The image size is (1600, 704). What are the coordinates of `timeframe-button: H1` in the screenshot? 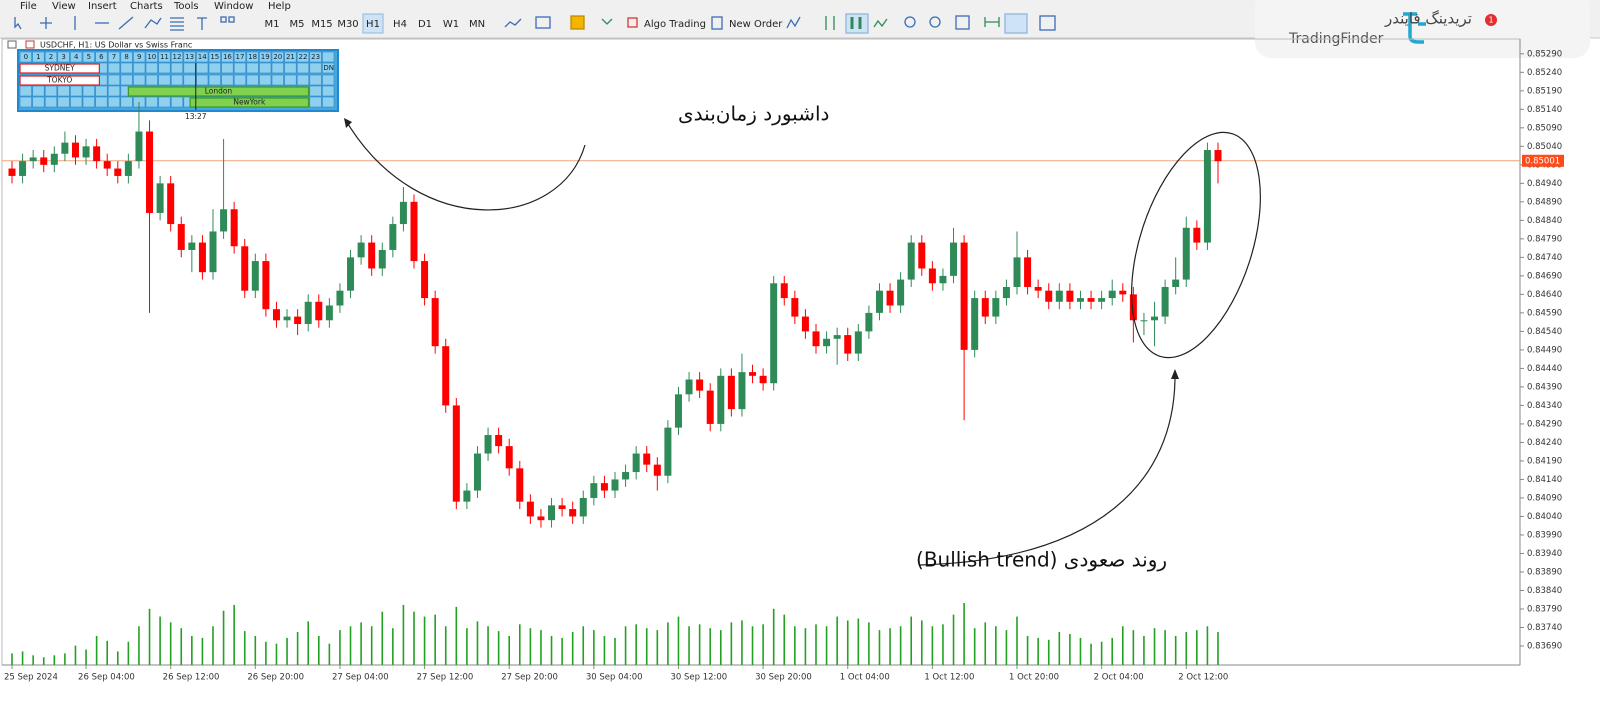 It's located at (373, 24).